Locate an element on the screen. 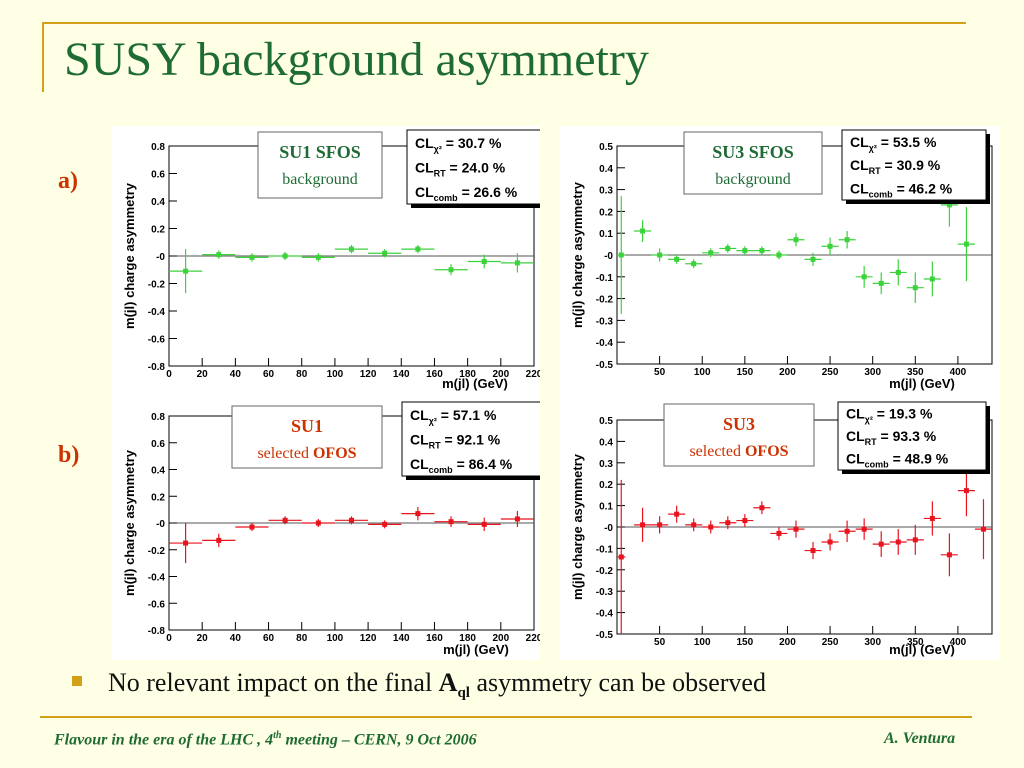 This screenshot has height=768, width=1024. cl-value: = 30.7 % is located at coordinates (472, 143).